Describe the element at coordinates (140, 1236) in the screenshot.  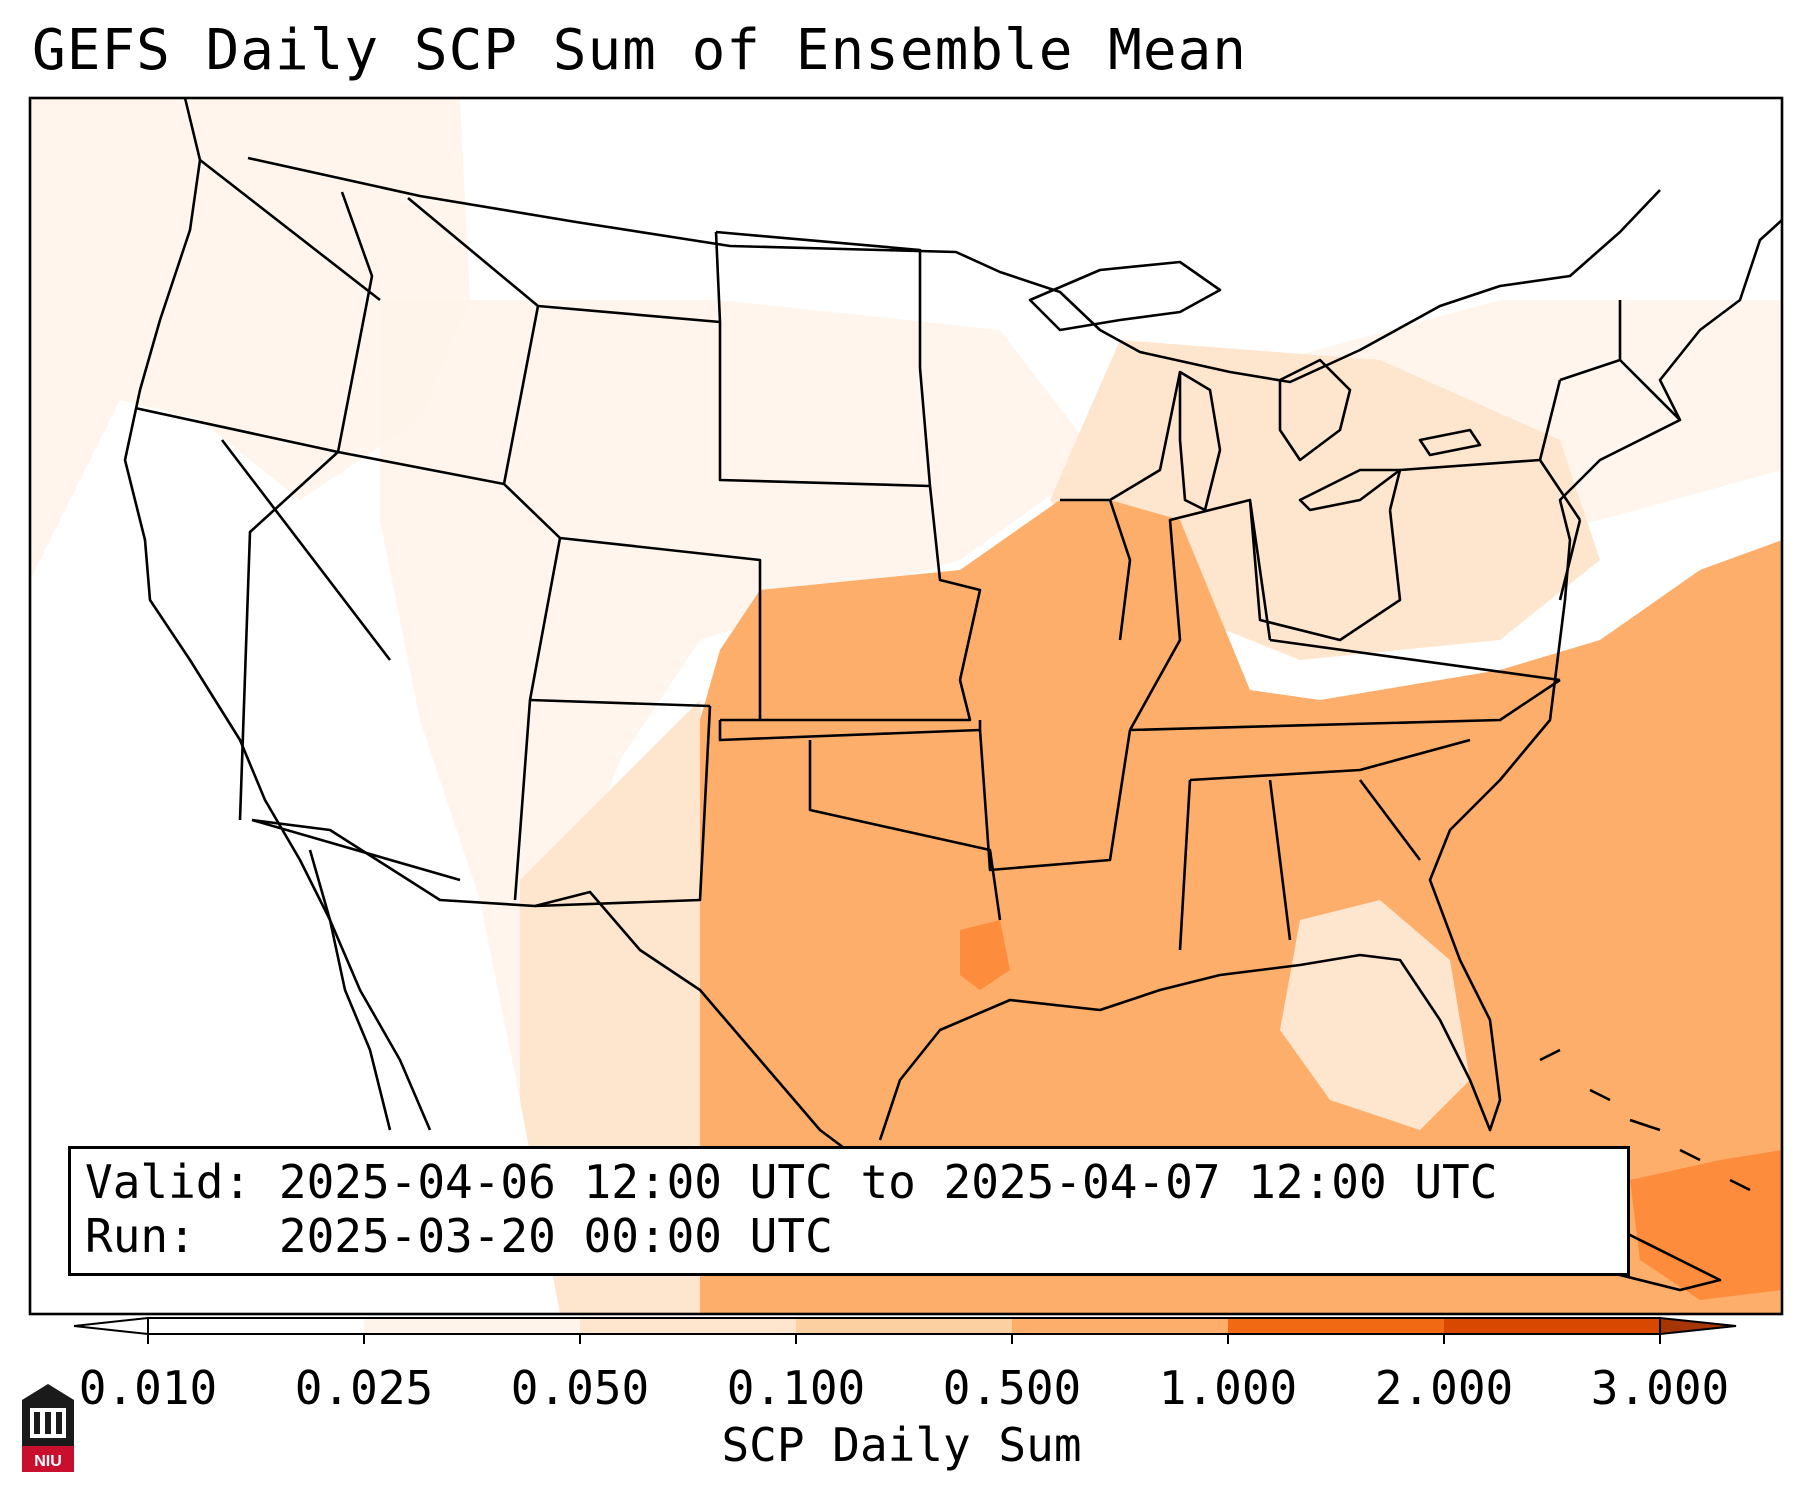
I see `run-label: Run:` at that location.